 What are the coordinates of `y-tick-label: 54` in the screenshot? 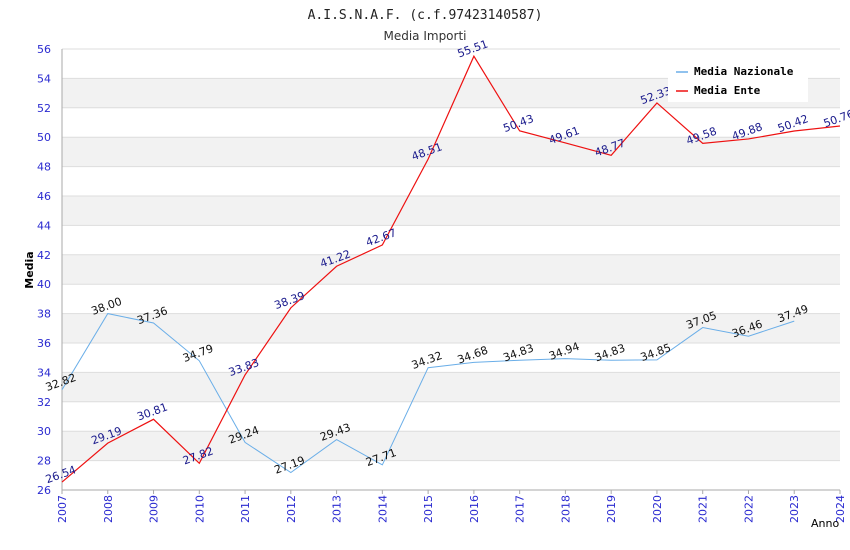 It's located at (44, 78).